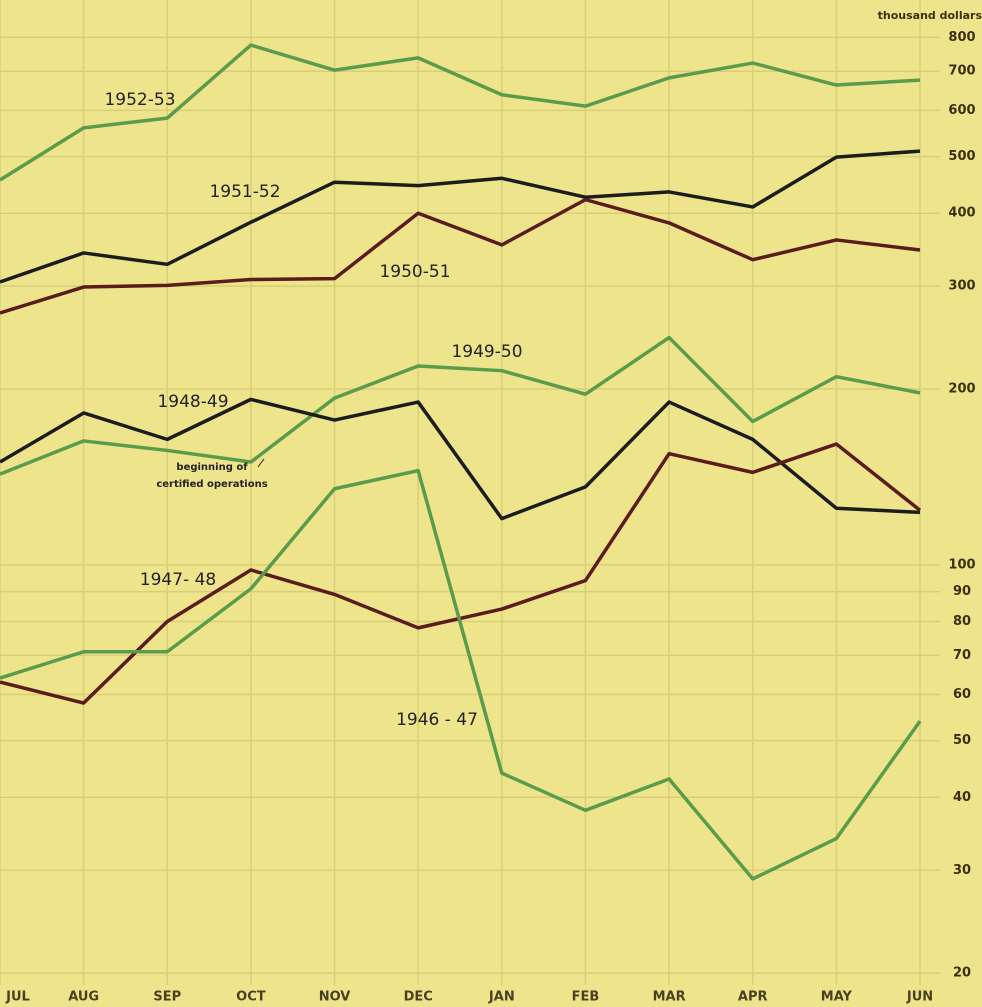 Image resolution: width=982 pixels, height=1007 pixels. Describe the element at coordinates (962, 591) in the screenshot. I see `y-tick-label: 90` at that location.